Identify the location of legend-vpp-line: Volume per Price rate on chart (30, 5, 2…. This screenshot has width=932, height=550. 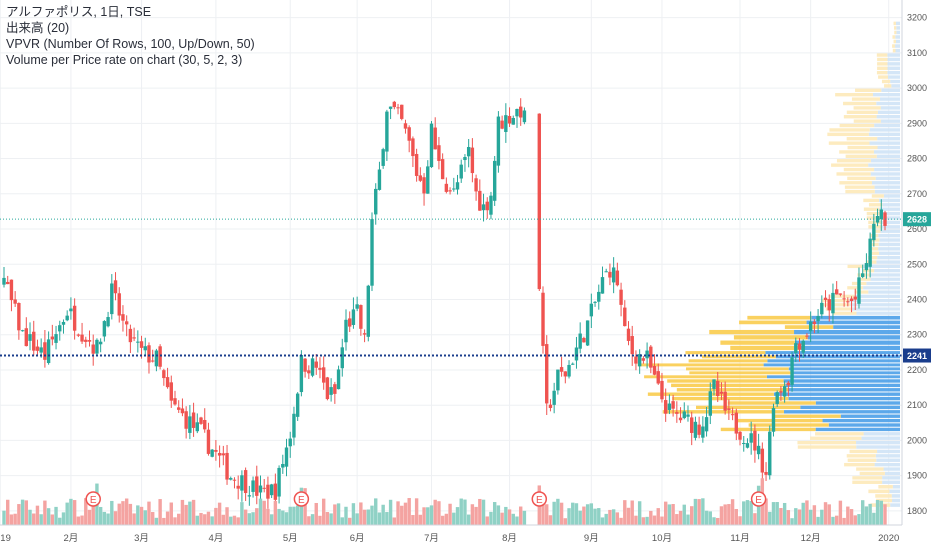
(124, 60).